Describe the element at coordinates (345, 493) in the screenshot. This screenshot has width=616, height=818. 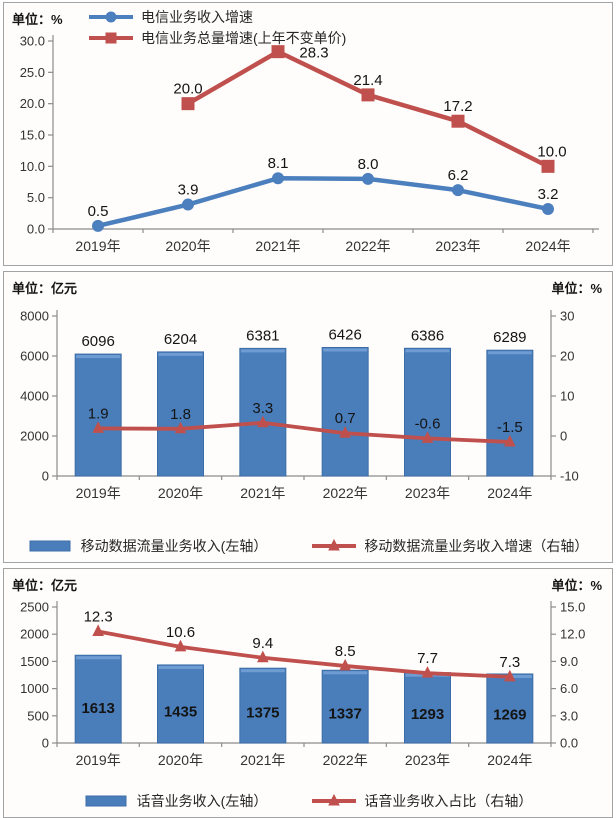
I see `x-category-label: 2022年` at that location.